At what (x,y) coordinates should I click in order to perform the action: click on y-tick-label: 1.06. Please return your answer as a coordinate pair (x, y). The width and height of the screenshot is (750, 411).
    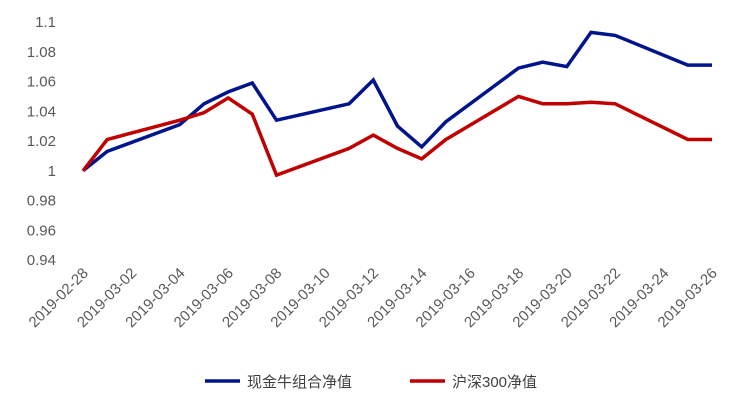
    Looking at the image, I should click on (41, 82).